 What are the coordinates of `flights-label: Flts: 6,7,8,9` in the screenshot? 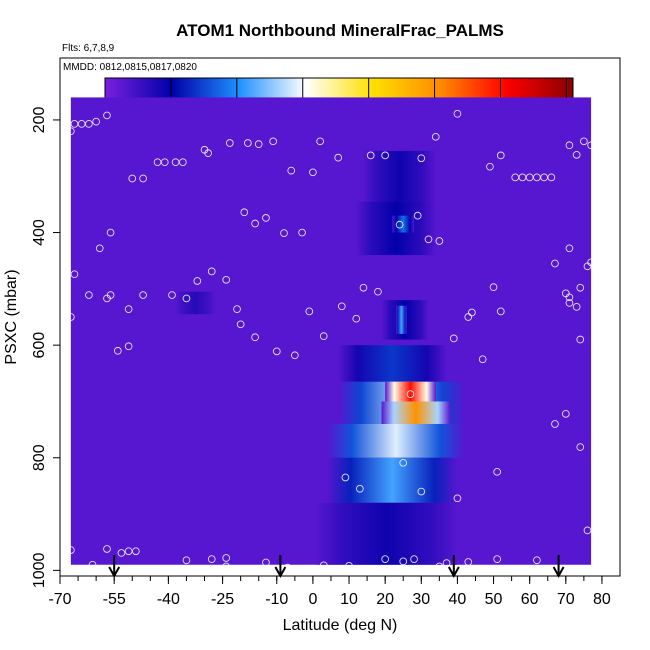 It's located at (88, 48).